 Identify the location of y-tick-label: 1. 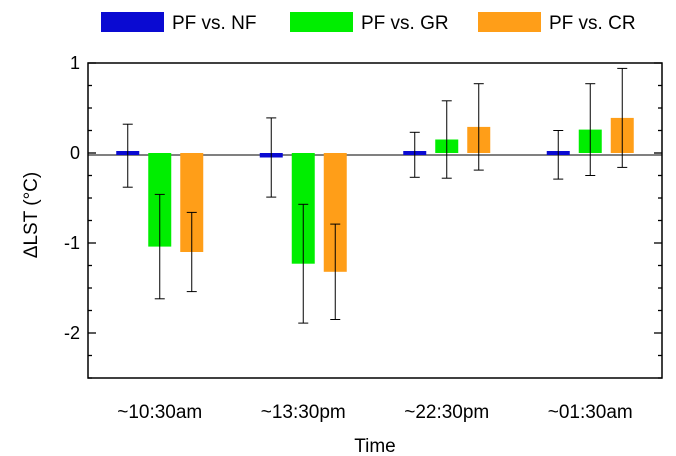
(75, 63).